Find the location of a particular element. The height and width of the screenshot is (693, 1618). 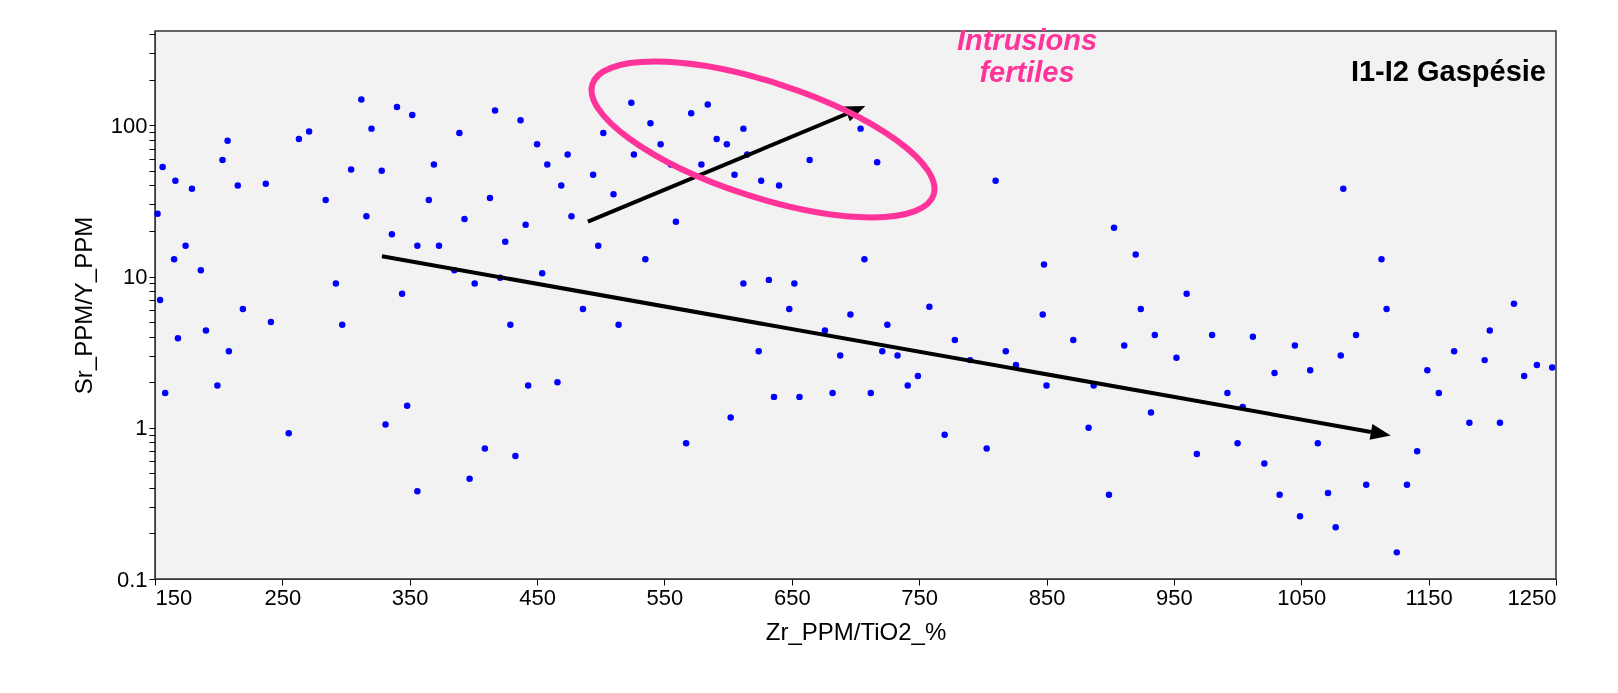

x-tick-label: 1150 is located at coordinates (1429, 597).